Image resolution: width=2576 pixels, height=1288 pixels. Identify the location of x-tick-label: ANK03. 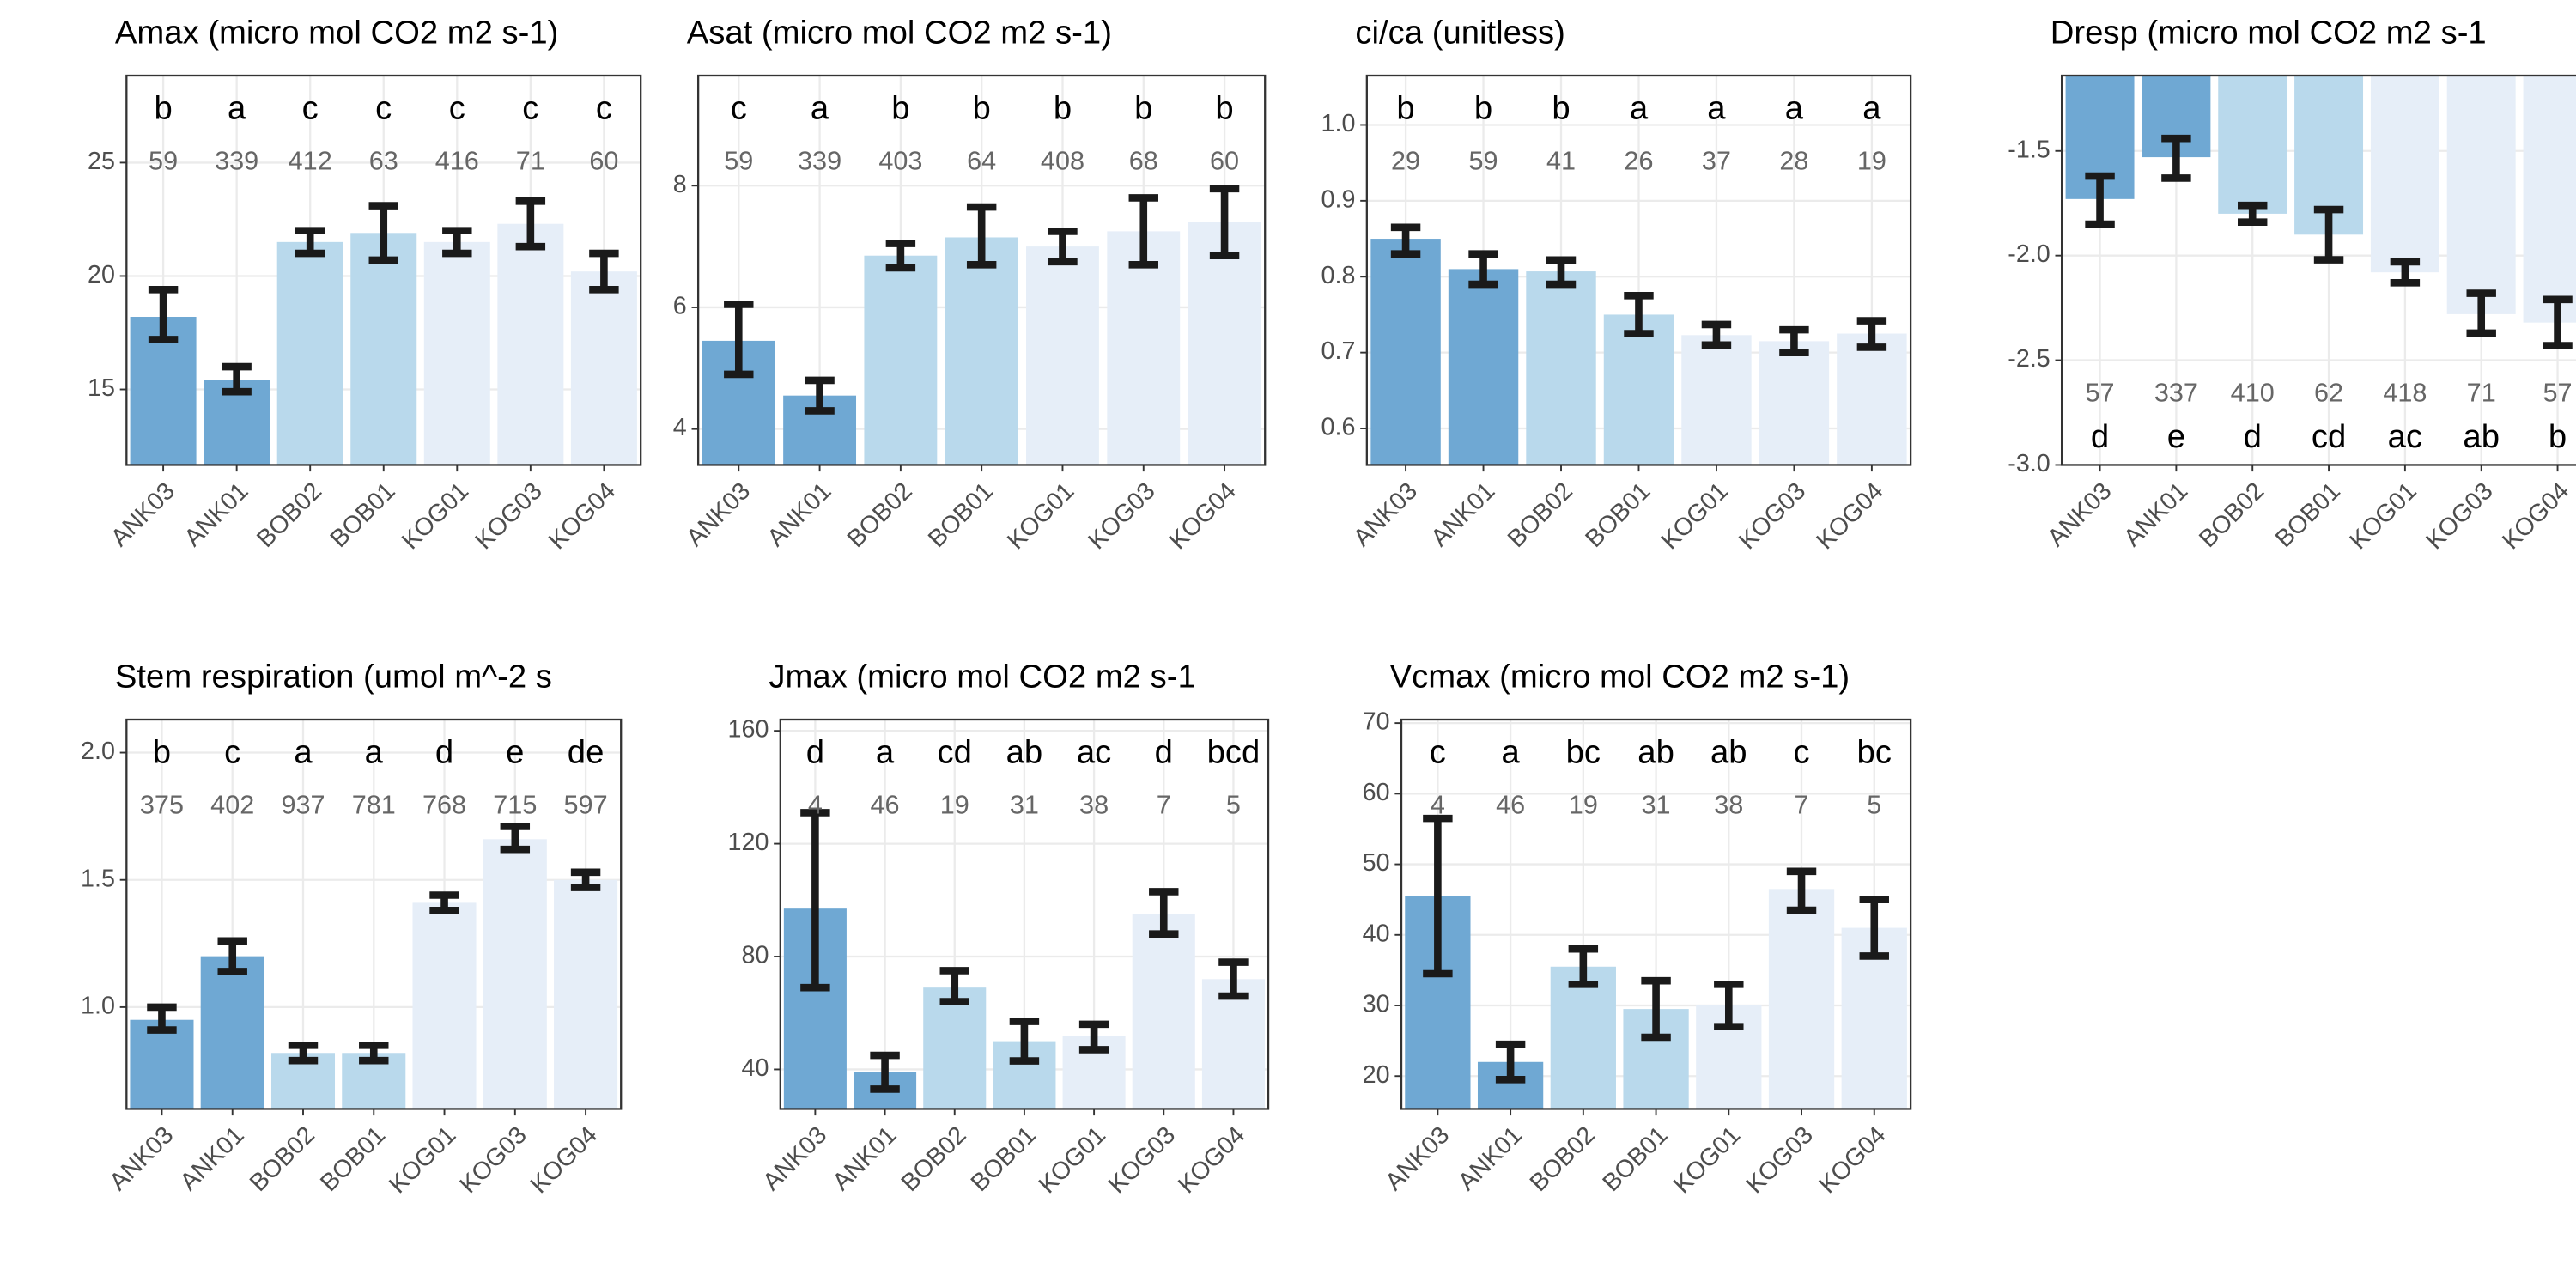
(794, 1158).